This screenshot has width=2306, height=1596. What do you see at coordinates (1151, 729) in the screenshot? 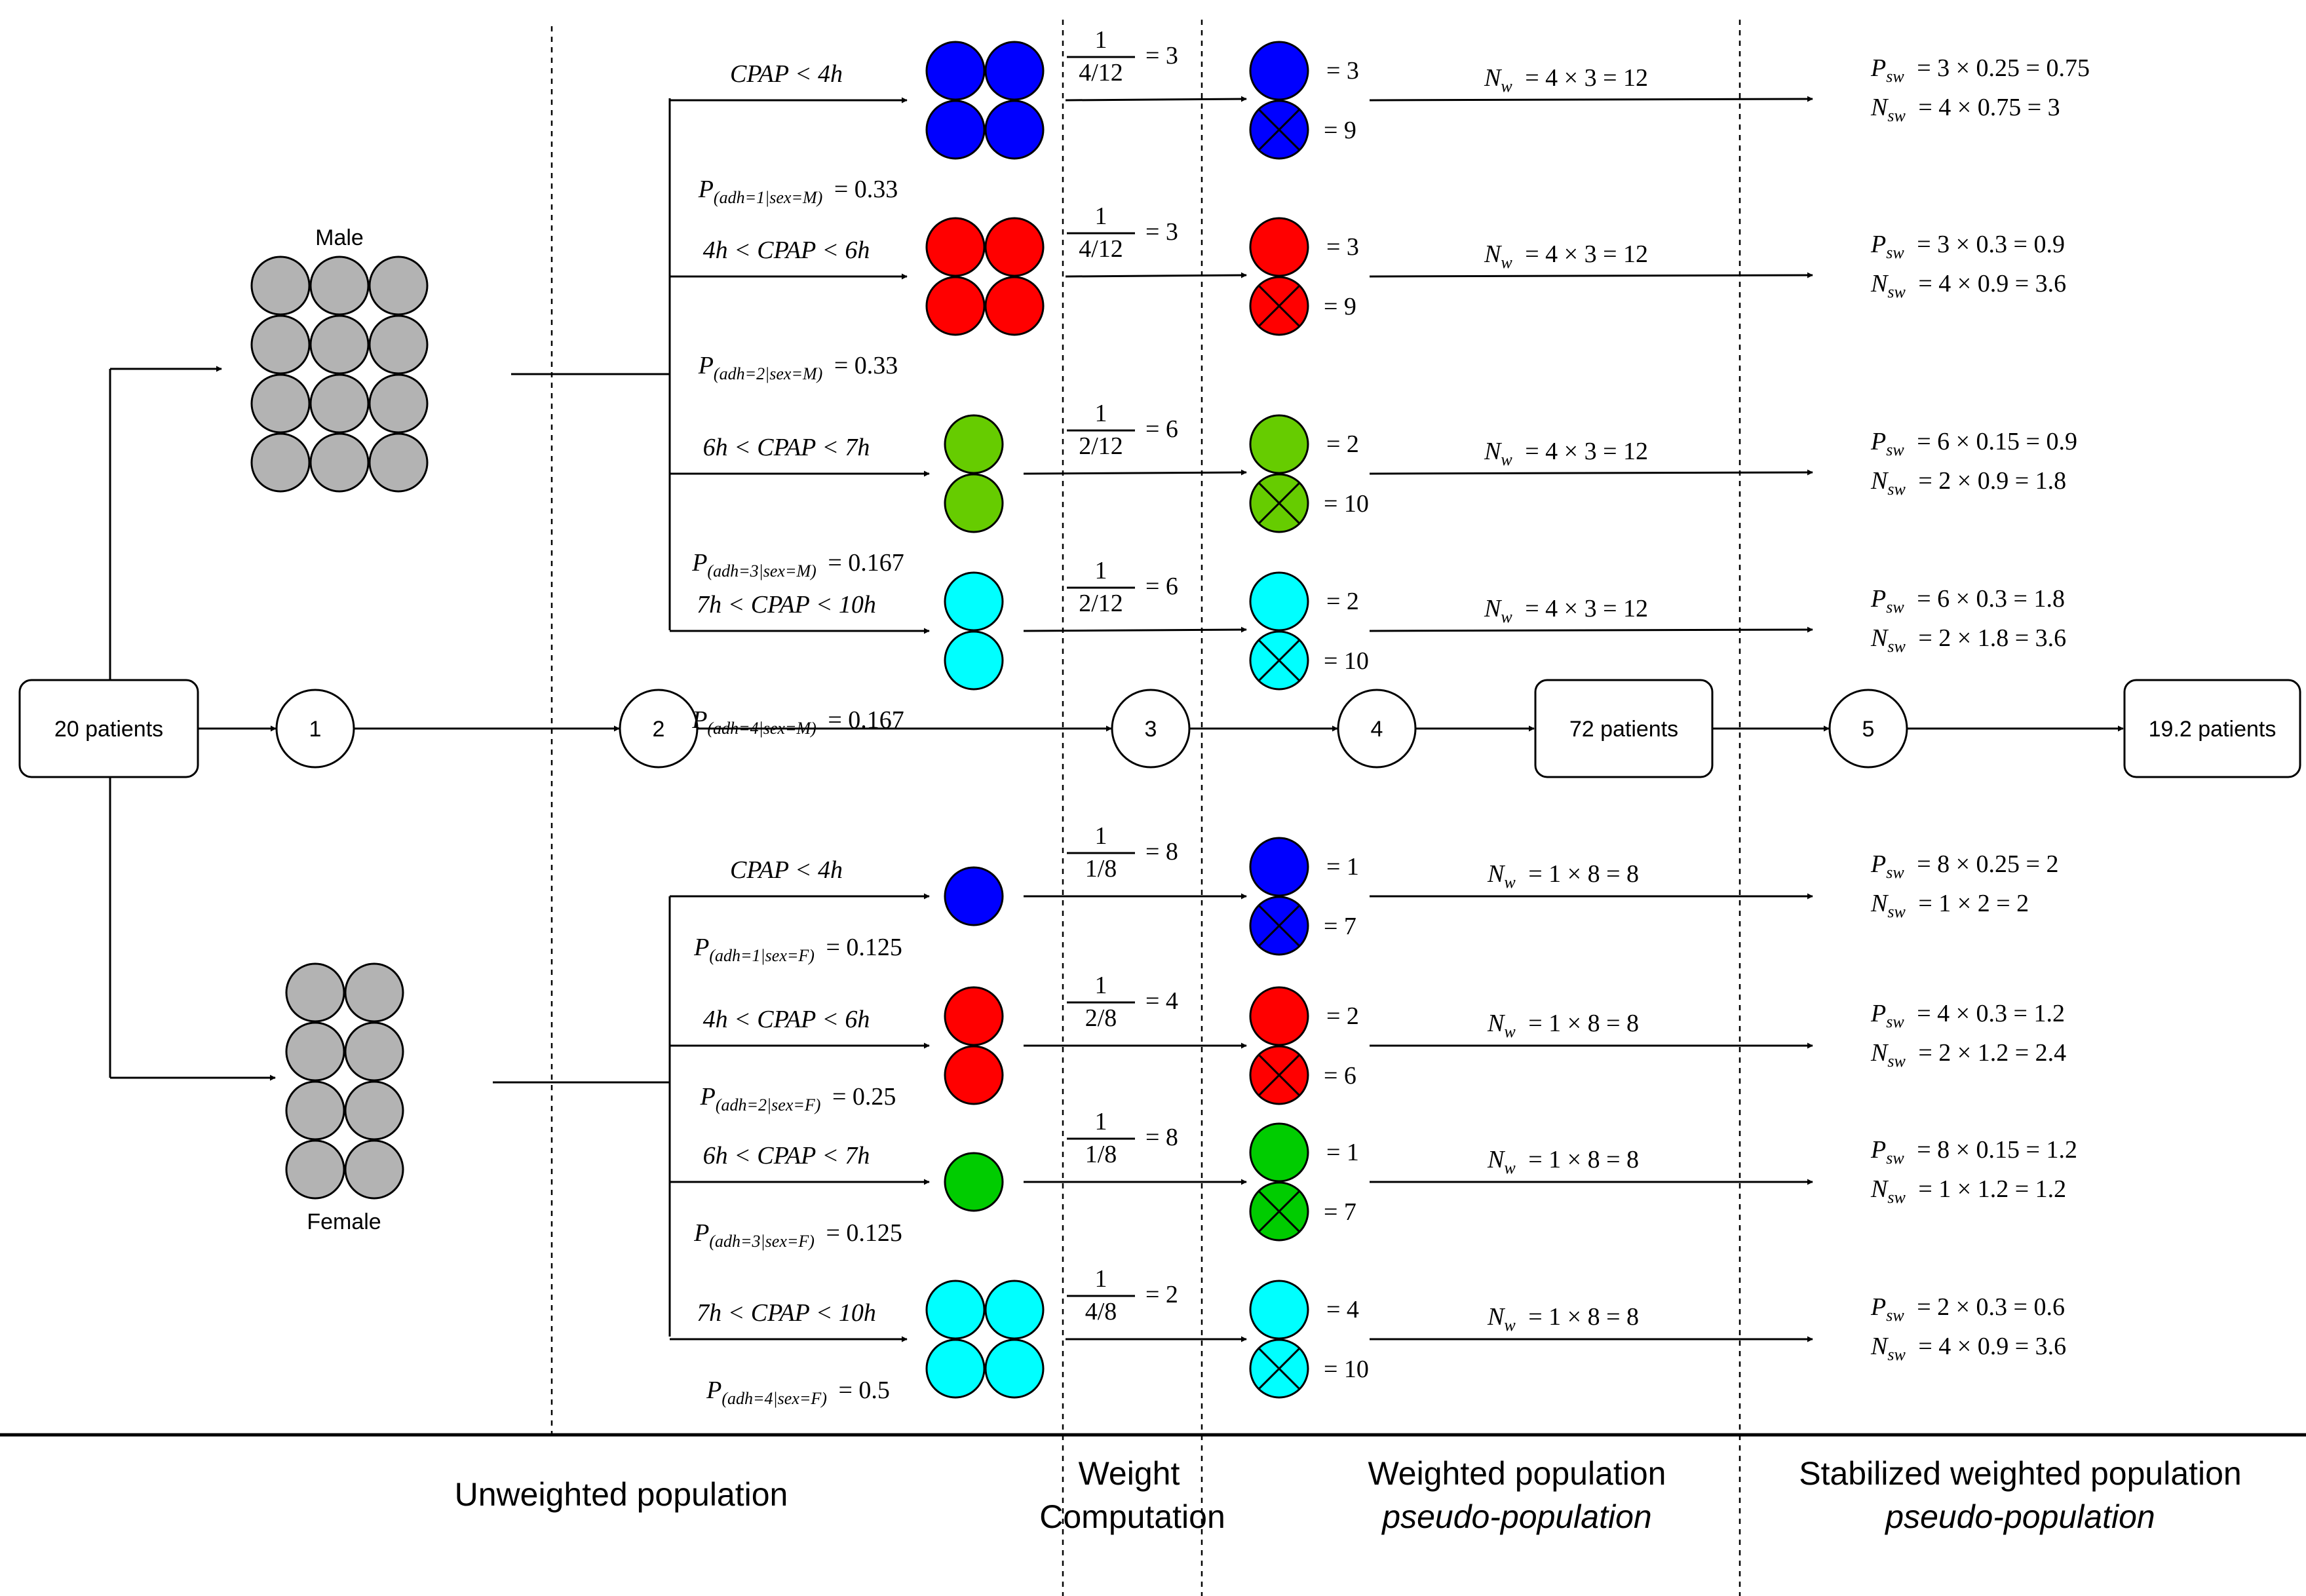
I see `step-3-label: 3` at bounding box center [1151, 729].